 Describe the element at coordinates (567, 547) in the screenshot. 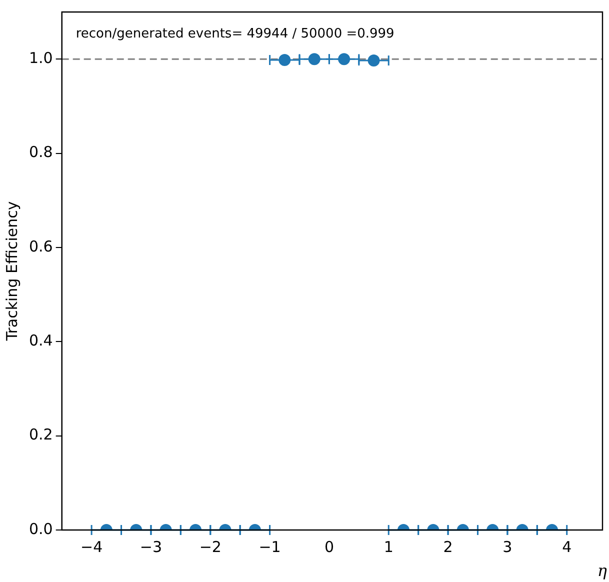

I see `x-tick-label: 4` at that location.